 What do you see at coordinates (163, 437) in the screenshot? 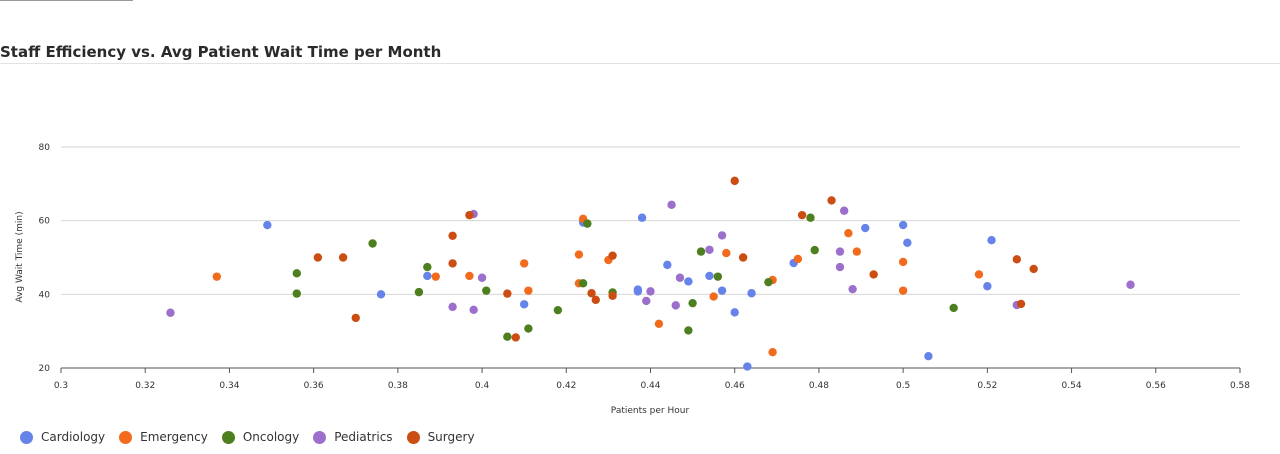
I see `legend-item: Emergency` at bounding box center [163, 437].